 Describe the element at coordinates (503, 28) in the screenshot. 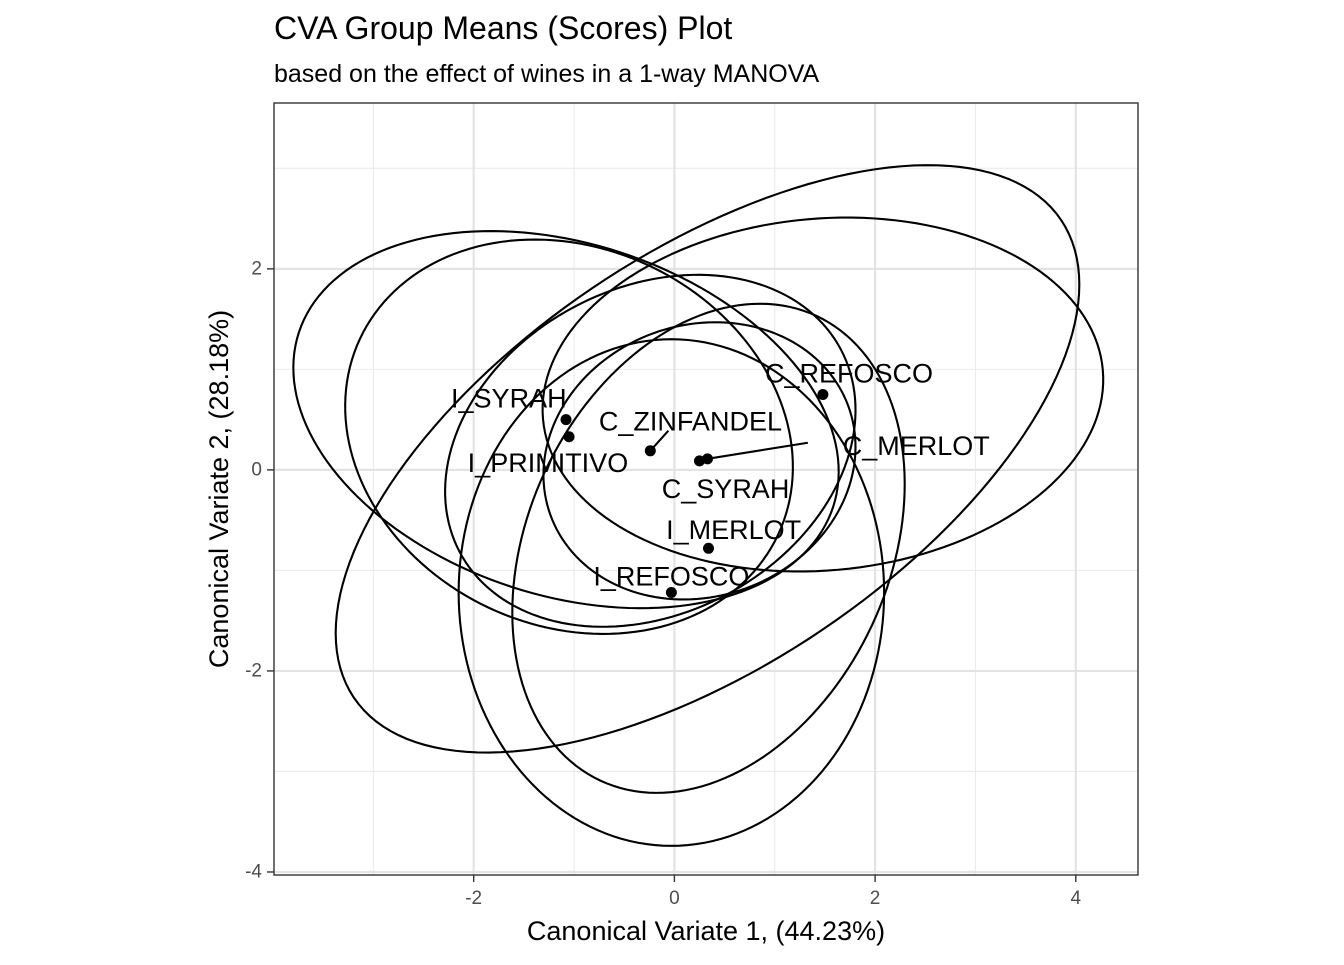

I see `chart-title: CVA Group Means (Scores) Plot` at that location.